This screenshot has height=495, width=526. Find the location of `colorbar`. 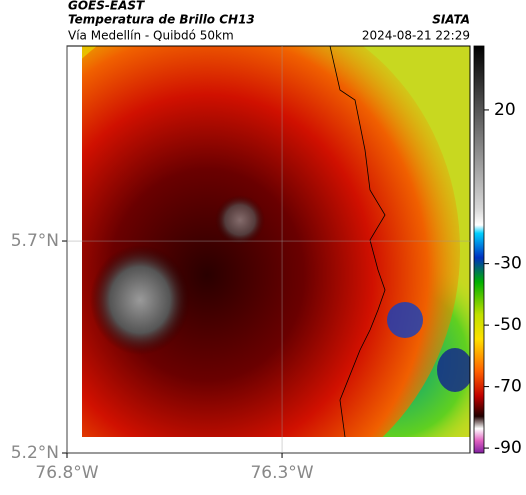

colorbar is located at coordinates (479, 249).